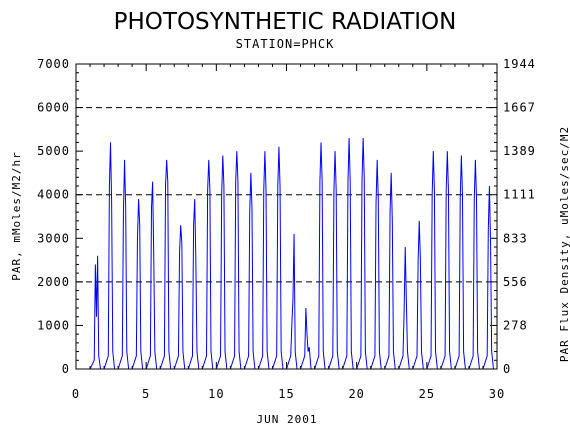 Image resolution: width=570 pixels, height=430 pixels. What do you see at coordinates (53, 325) in the screenshot?
I see `y-tick-label-left: 1000` at bounding box center [53, 325].